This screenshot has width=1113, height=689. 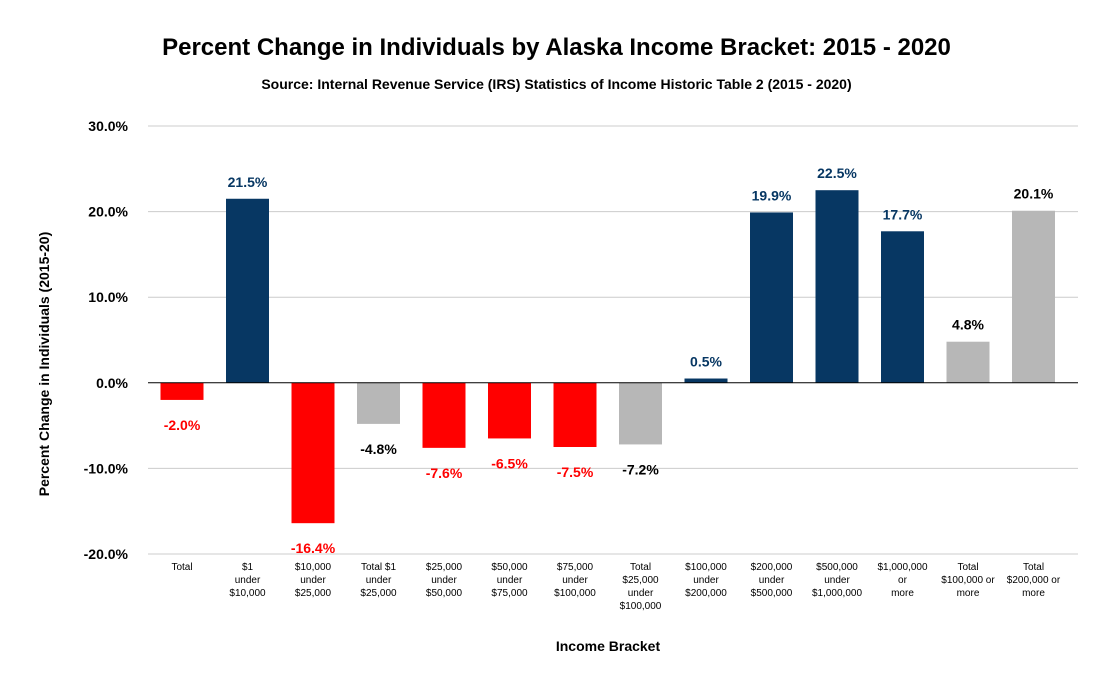 I want to click on x-tick-label: $10,000 under $25,000, so click(x=313, y=580).